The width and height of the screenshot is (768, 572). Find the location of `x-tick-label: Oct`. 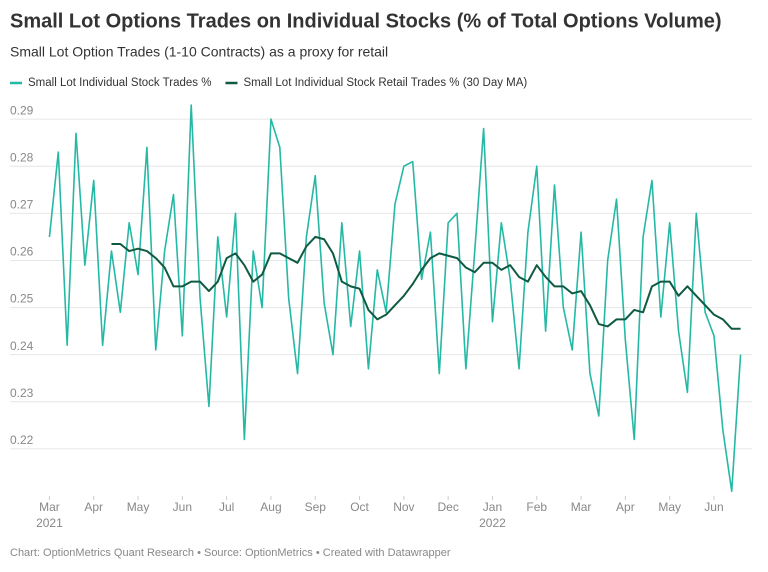

x-tick-label: Oct is located at coordinates (359, 507).